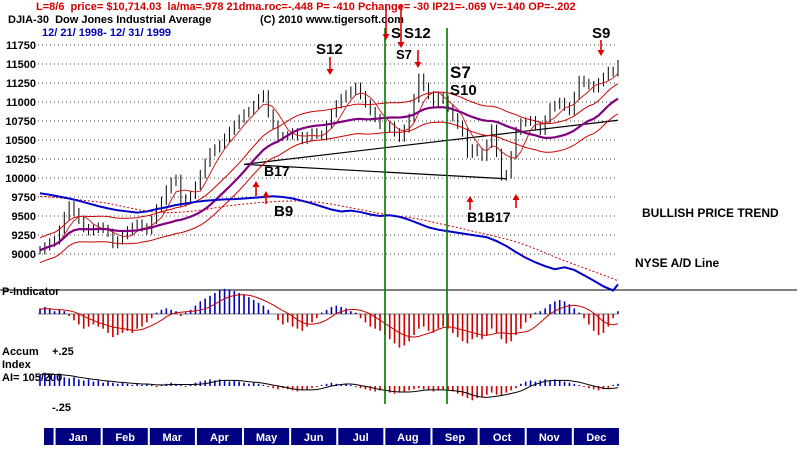  Describe the element at coordinates (710, 213) in the screenshot. I see `trend-label: BULLISH PRICE TREND` at that location.